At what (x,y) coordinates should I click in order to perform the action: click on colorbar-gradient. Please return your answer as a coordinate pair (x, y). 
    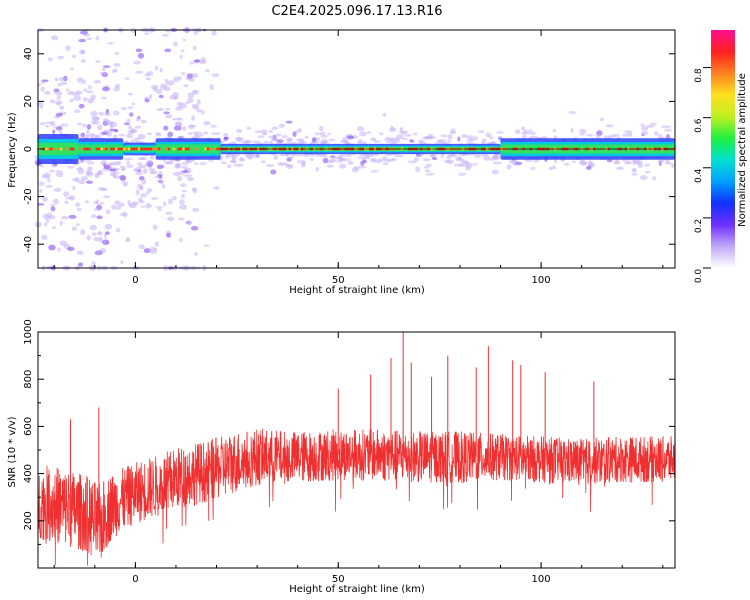
    Looking at the image, I should click on (723, 149).